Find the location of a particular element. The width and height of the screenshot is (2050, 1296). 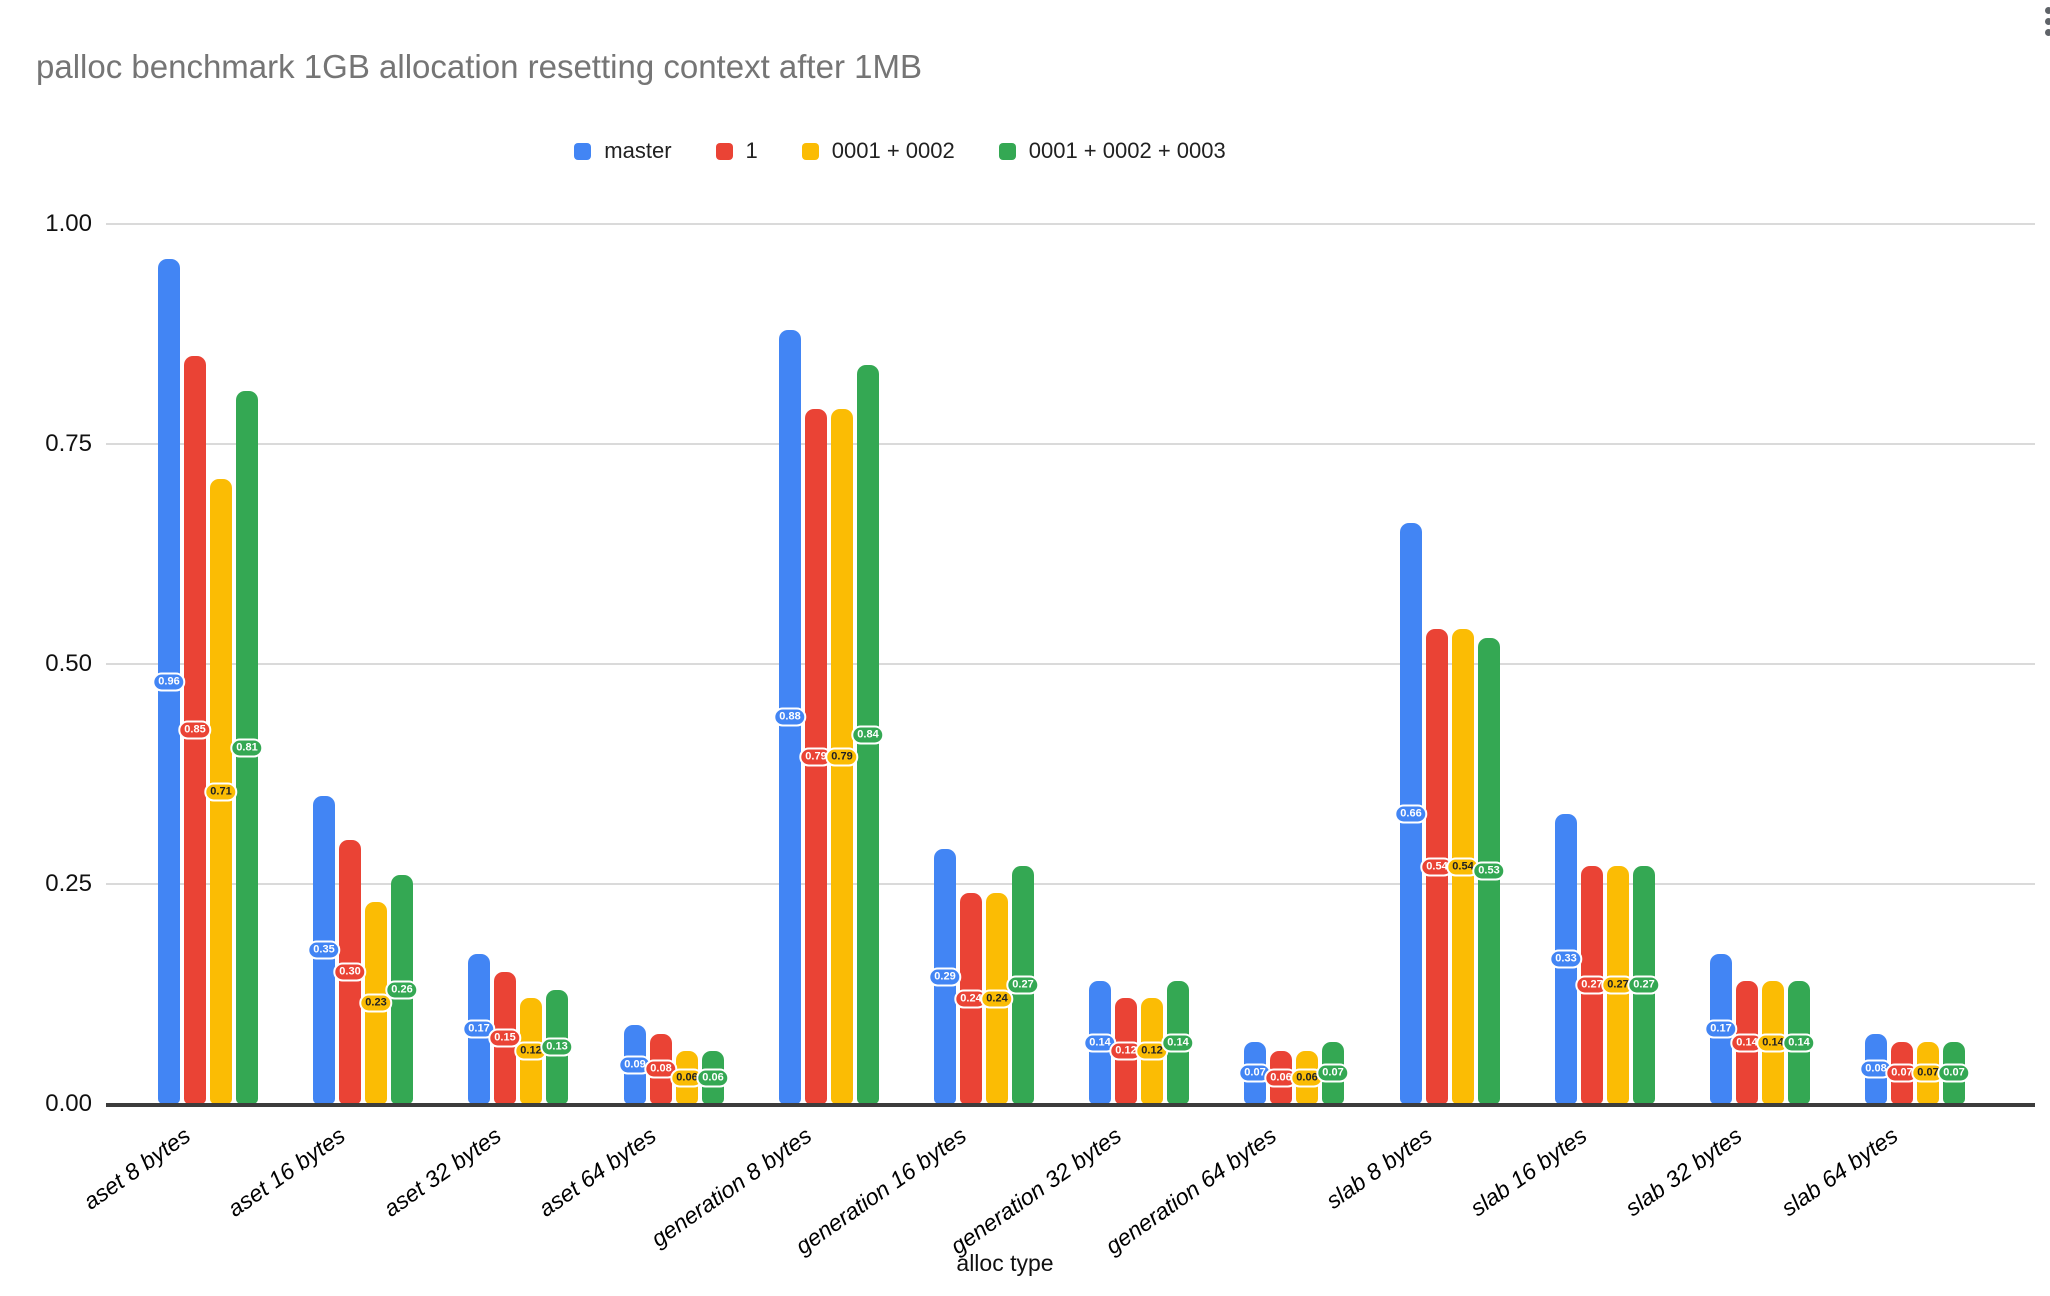

bar-value-label: 0.81 is located at coordinates (247, 747).